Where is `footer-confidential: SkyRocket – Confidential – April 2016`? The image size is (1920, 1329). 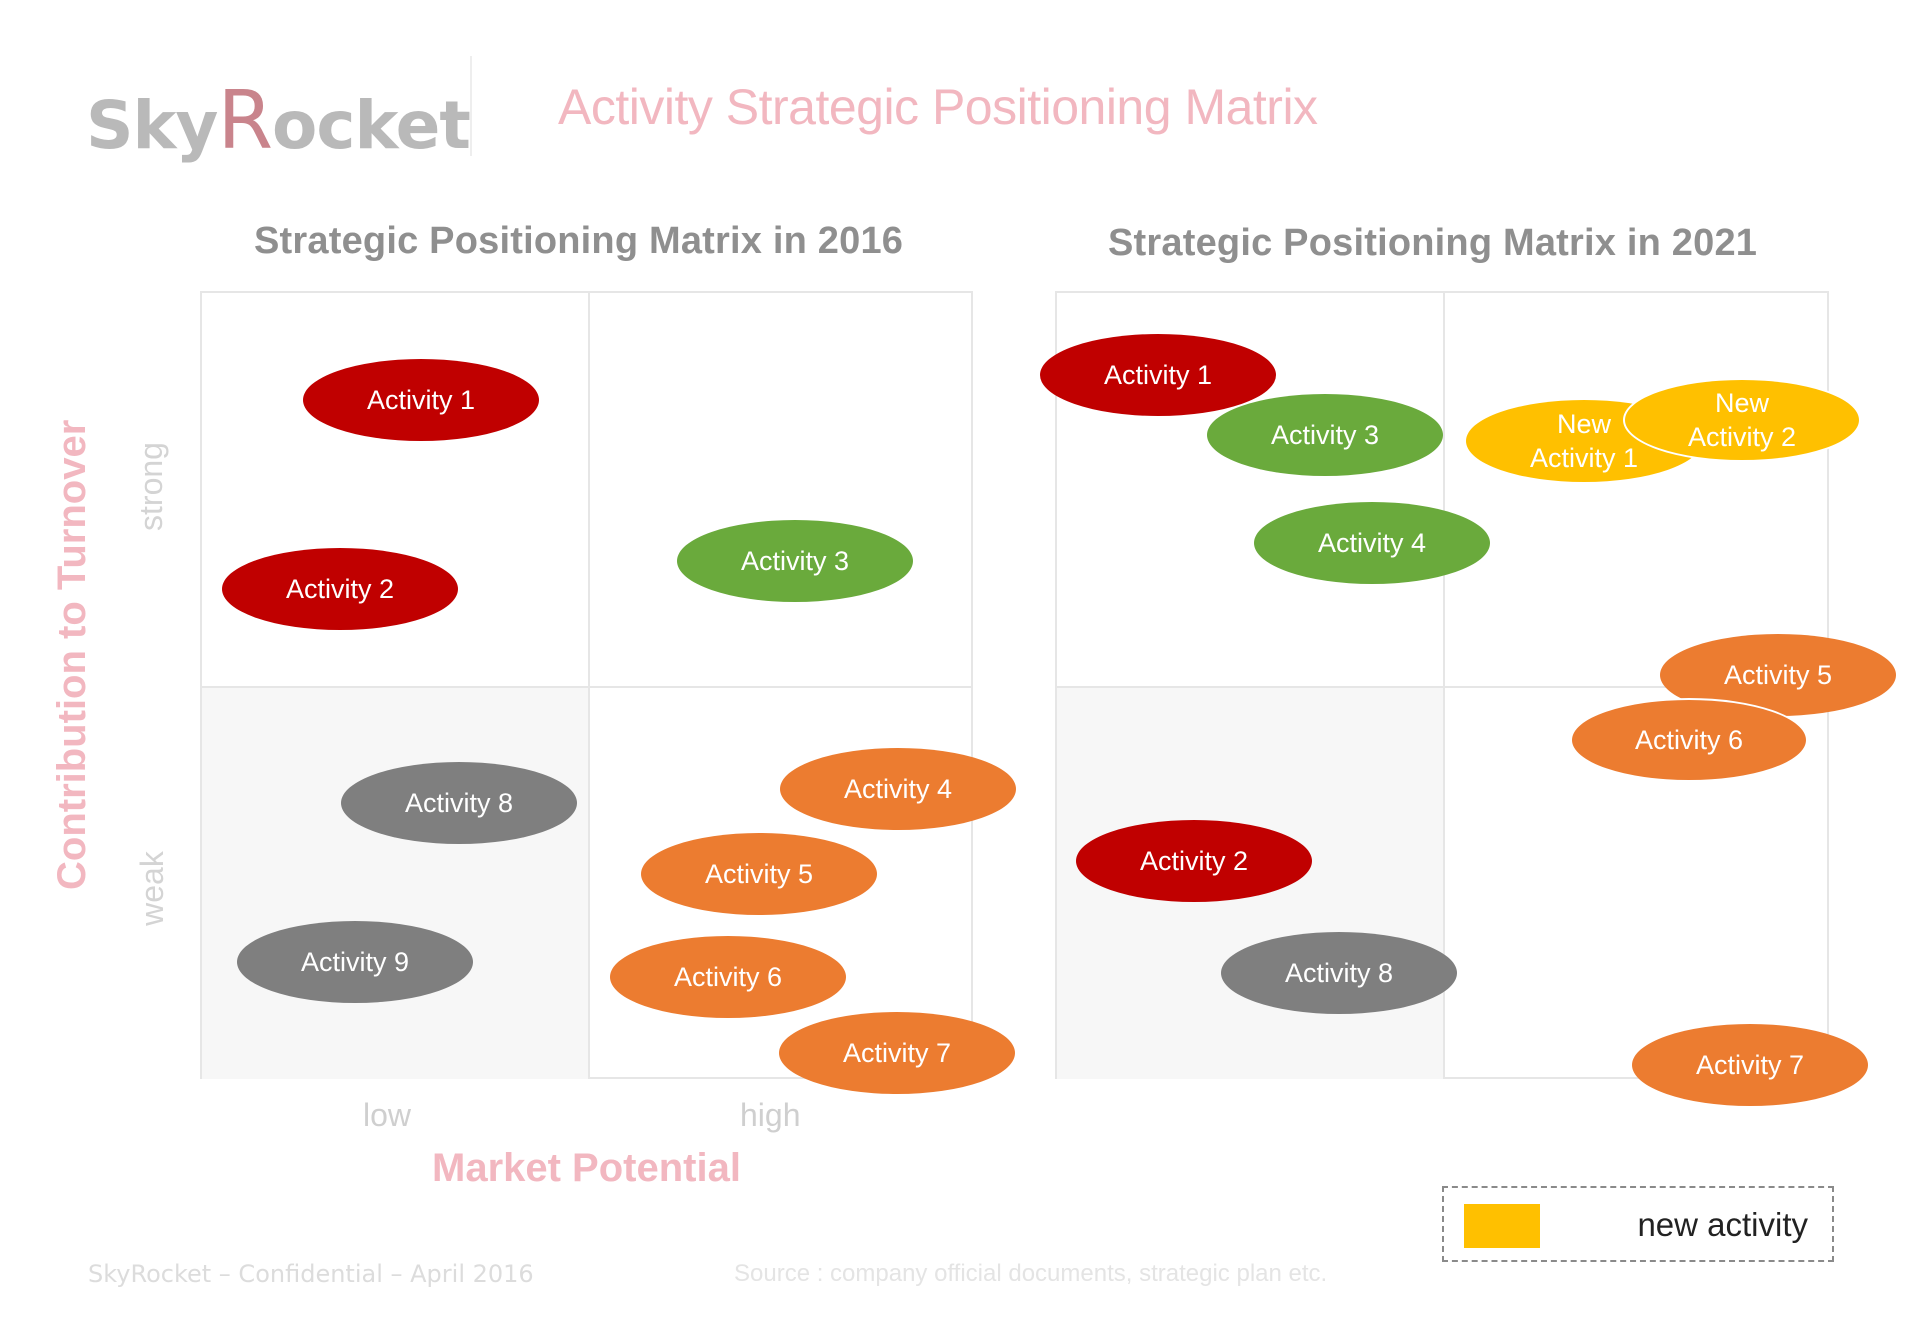 footer-confidential: SkyRocket – Confidential – April 2016 is located at coordinates (311, 1274).